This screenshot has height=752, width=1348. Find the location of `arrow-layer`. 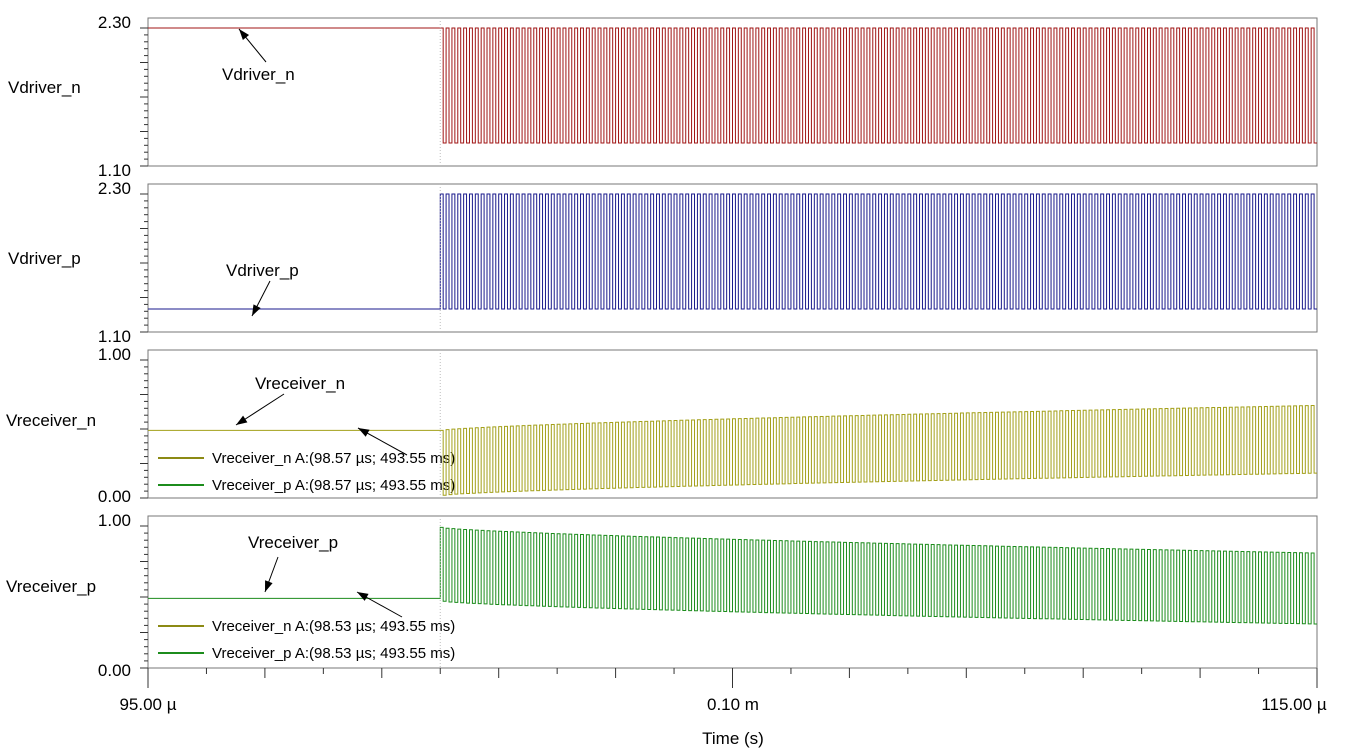

arrow-layer is located at coordinates (321, 323).